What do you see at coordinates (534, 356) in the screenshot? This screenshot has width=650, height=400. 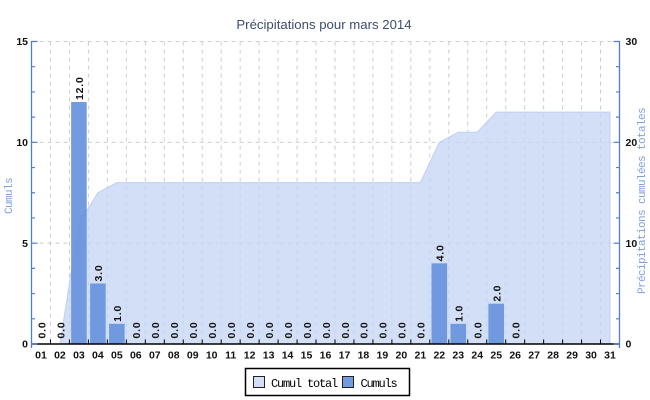 I see `svg-text: 27` at bounding box center [534, 356].